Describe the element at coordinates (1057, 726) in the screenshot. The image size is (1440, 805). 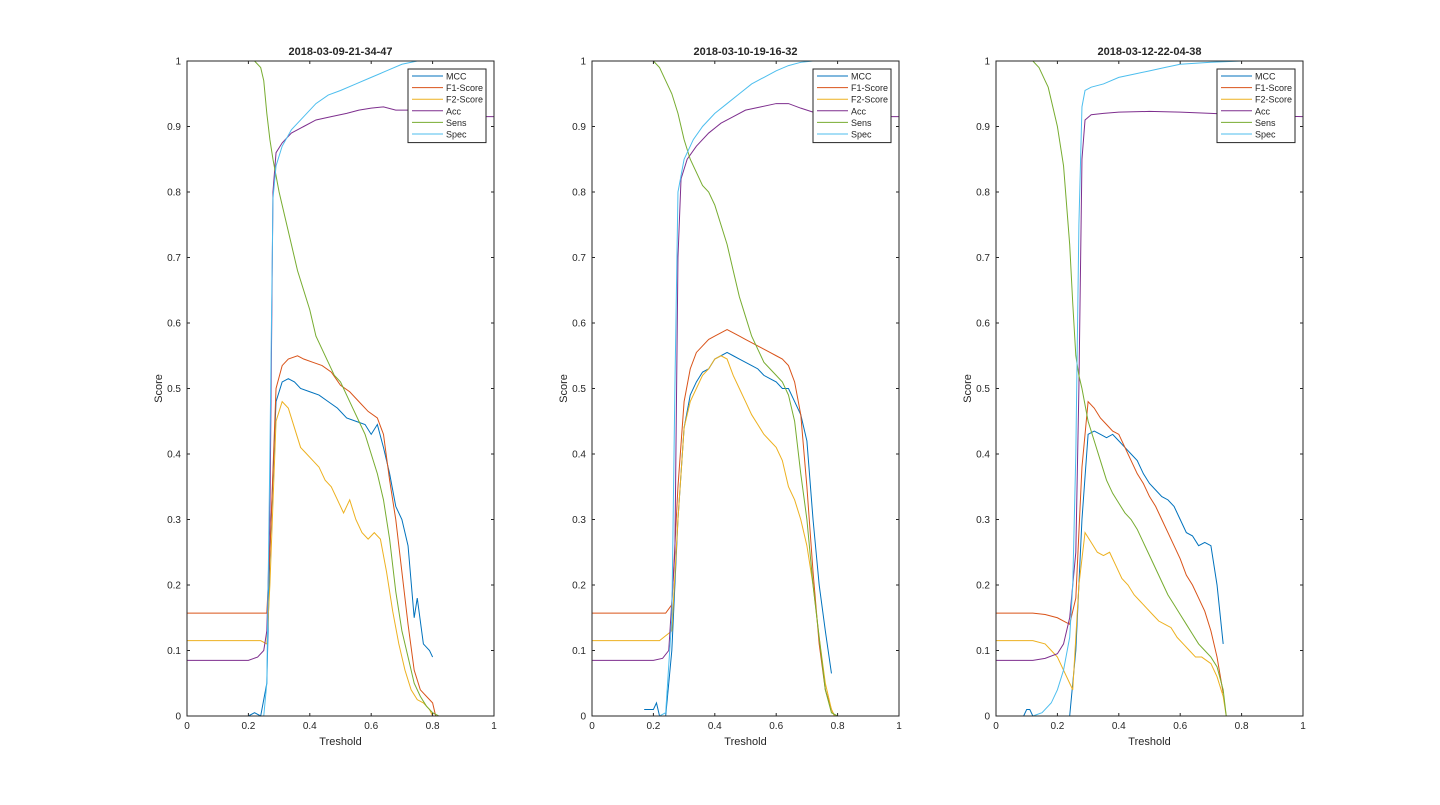
I see `x-tick-label: 0.2` at that location.